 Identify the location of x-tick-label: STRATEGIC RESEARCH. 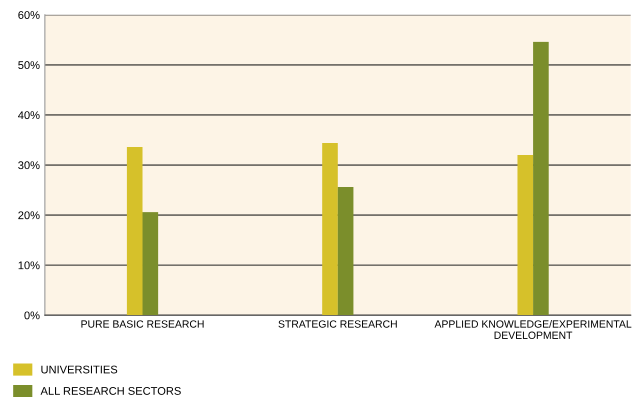
(337, 324).